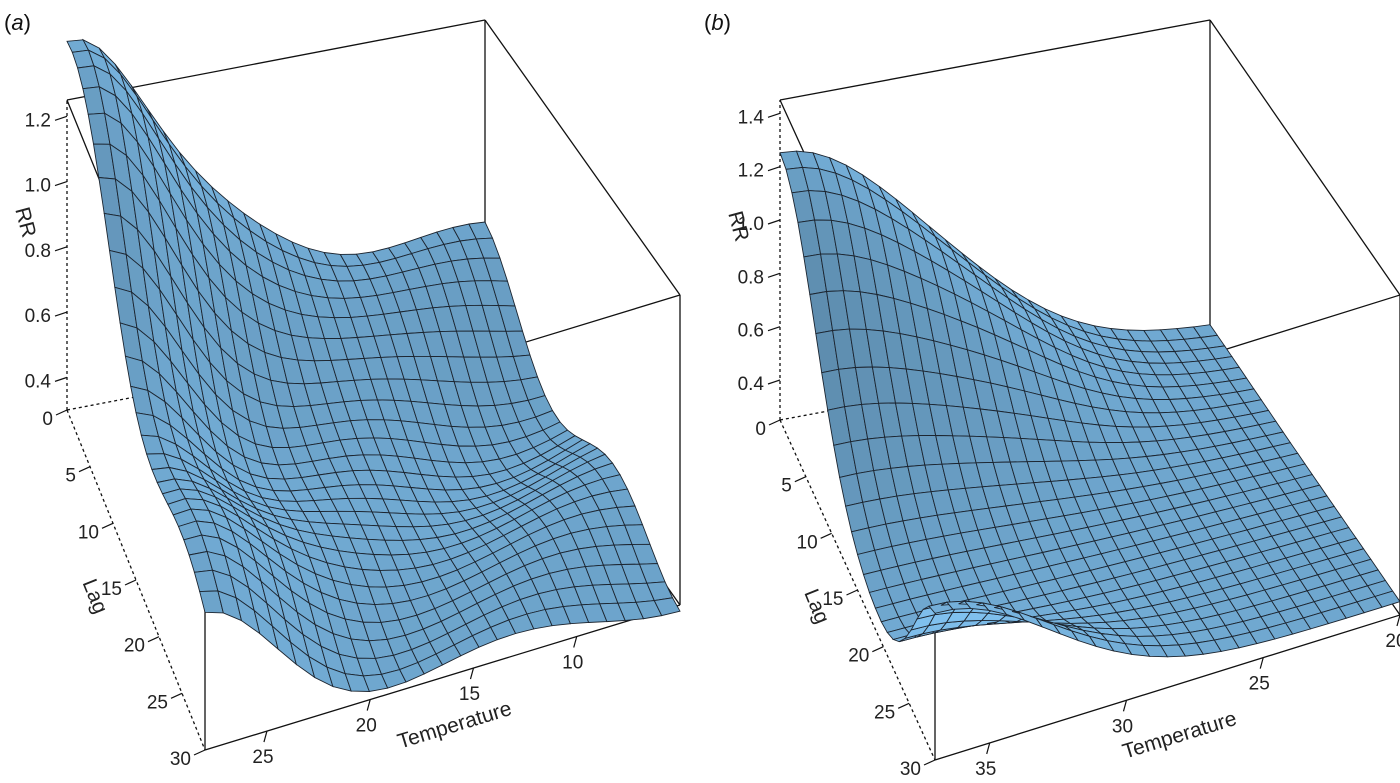  I want to click on x-tick-label: 15, so click(469, 694).